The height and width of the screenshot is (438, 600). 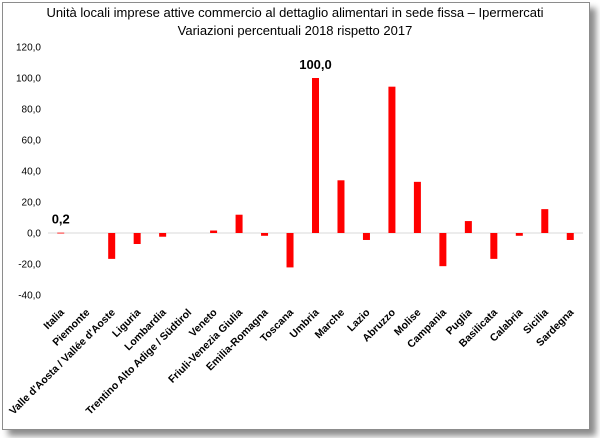 I want to click on data-label: 100,0, so click(x=315, y=64).